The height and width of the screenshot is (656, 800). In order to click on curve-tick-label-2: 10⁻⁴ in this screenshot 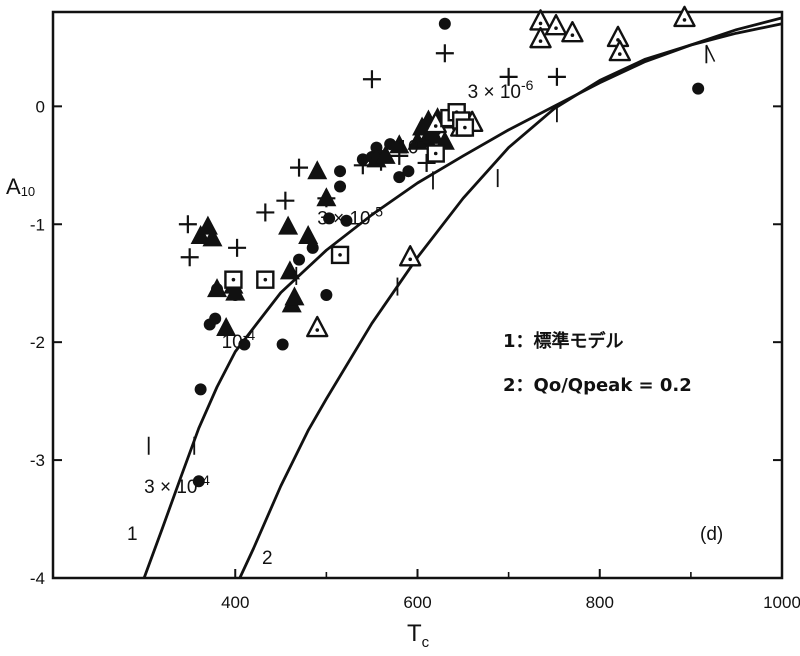, I will do `click(239, 340)`.